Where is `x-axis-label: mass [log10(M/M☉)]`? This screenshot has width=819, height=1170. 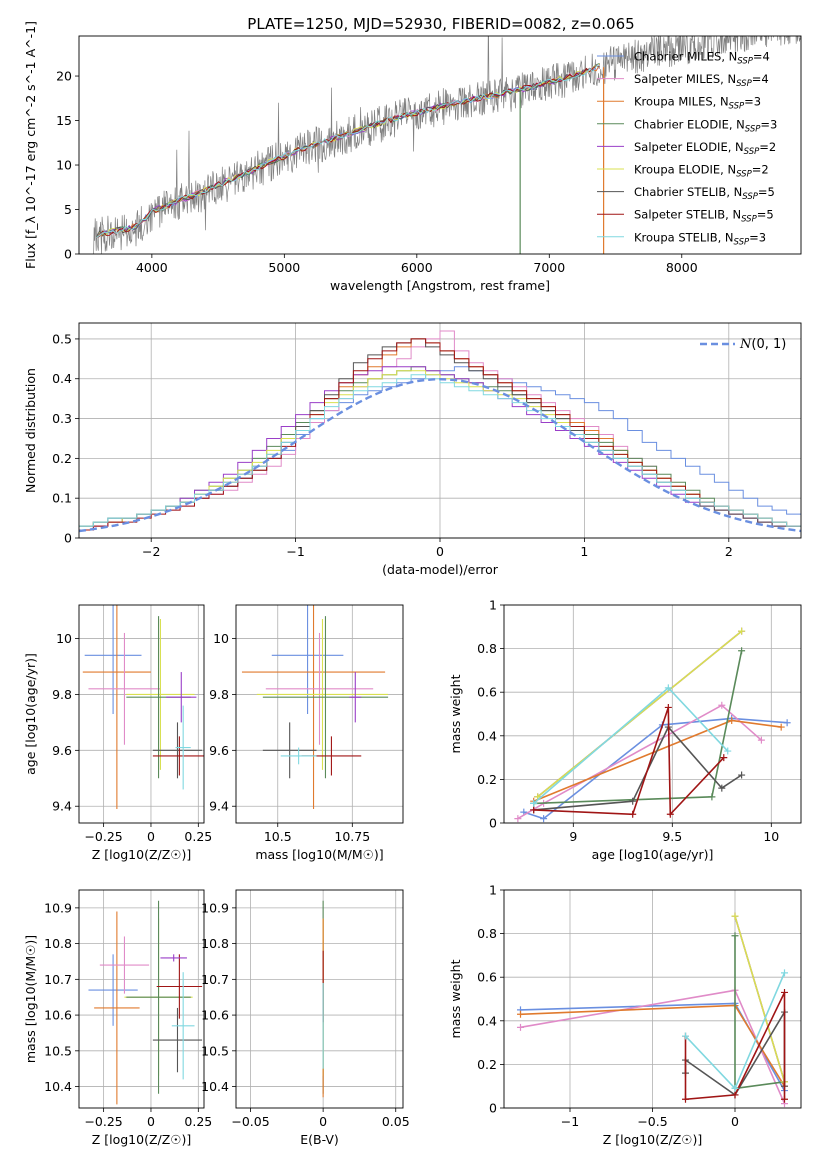
x-axis-label: mass [log10(M/M☉)] is located at coordinates (319, 854).